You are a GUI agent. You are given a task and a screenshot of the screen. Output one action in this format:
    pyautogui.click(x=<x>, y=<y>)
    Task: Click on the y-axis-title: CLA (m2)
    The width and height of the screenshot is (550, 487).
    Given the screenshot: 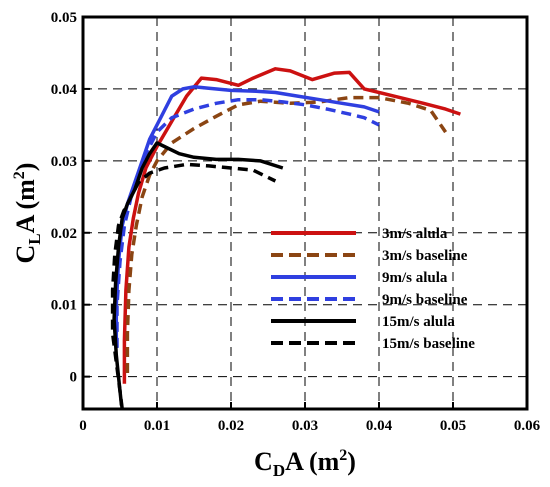 What is the action you would take?
    pyautogui.click(x=27, y=213)
    